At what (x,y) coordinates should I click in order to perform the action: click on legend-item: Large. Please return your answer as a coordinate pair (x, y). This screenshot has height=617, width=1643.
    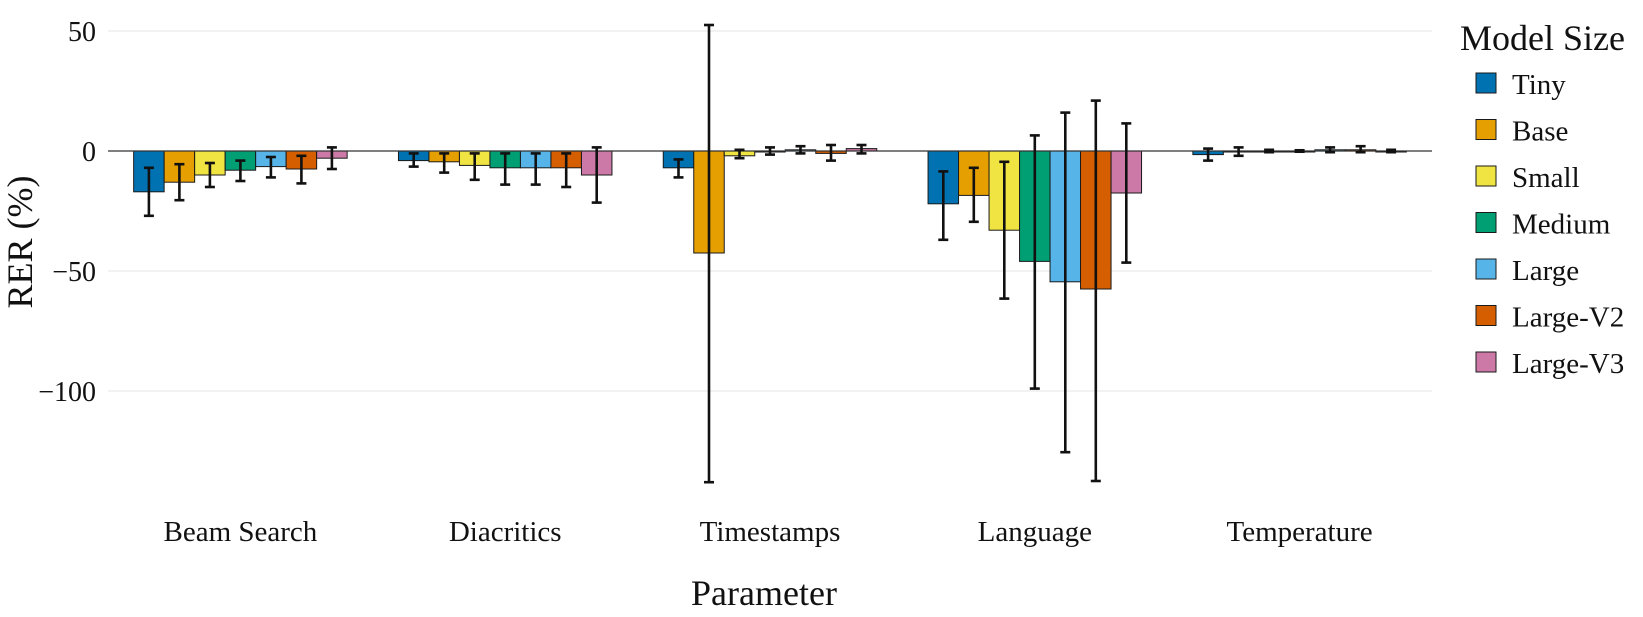
    Looking at the image, I should click on (1527, 271).